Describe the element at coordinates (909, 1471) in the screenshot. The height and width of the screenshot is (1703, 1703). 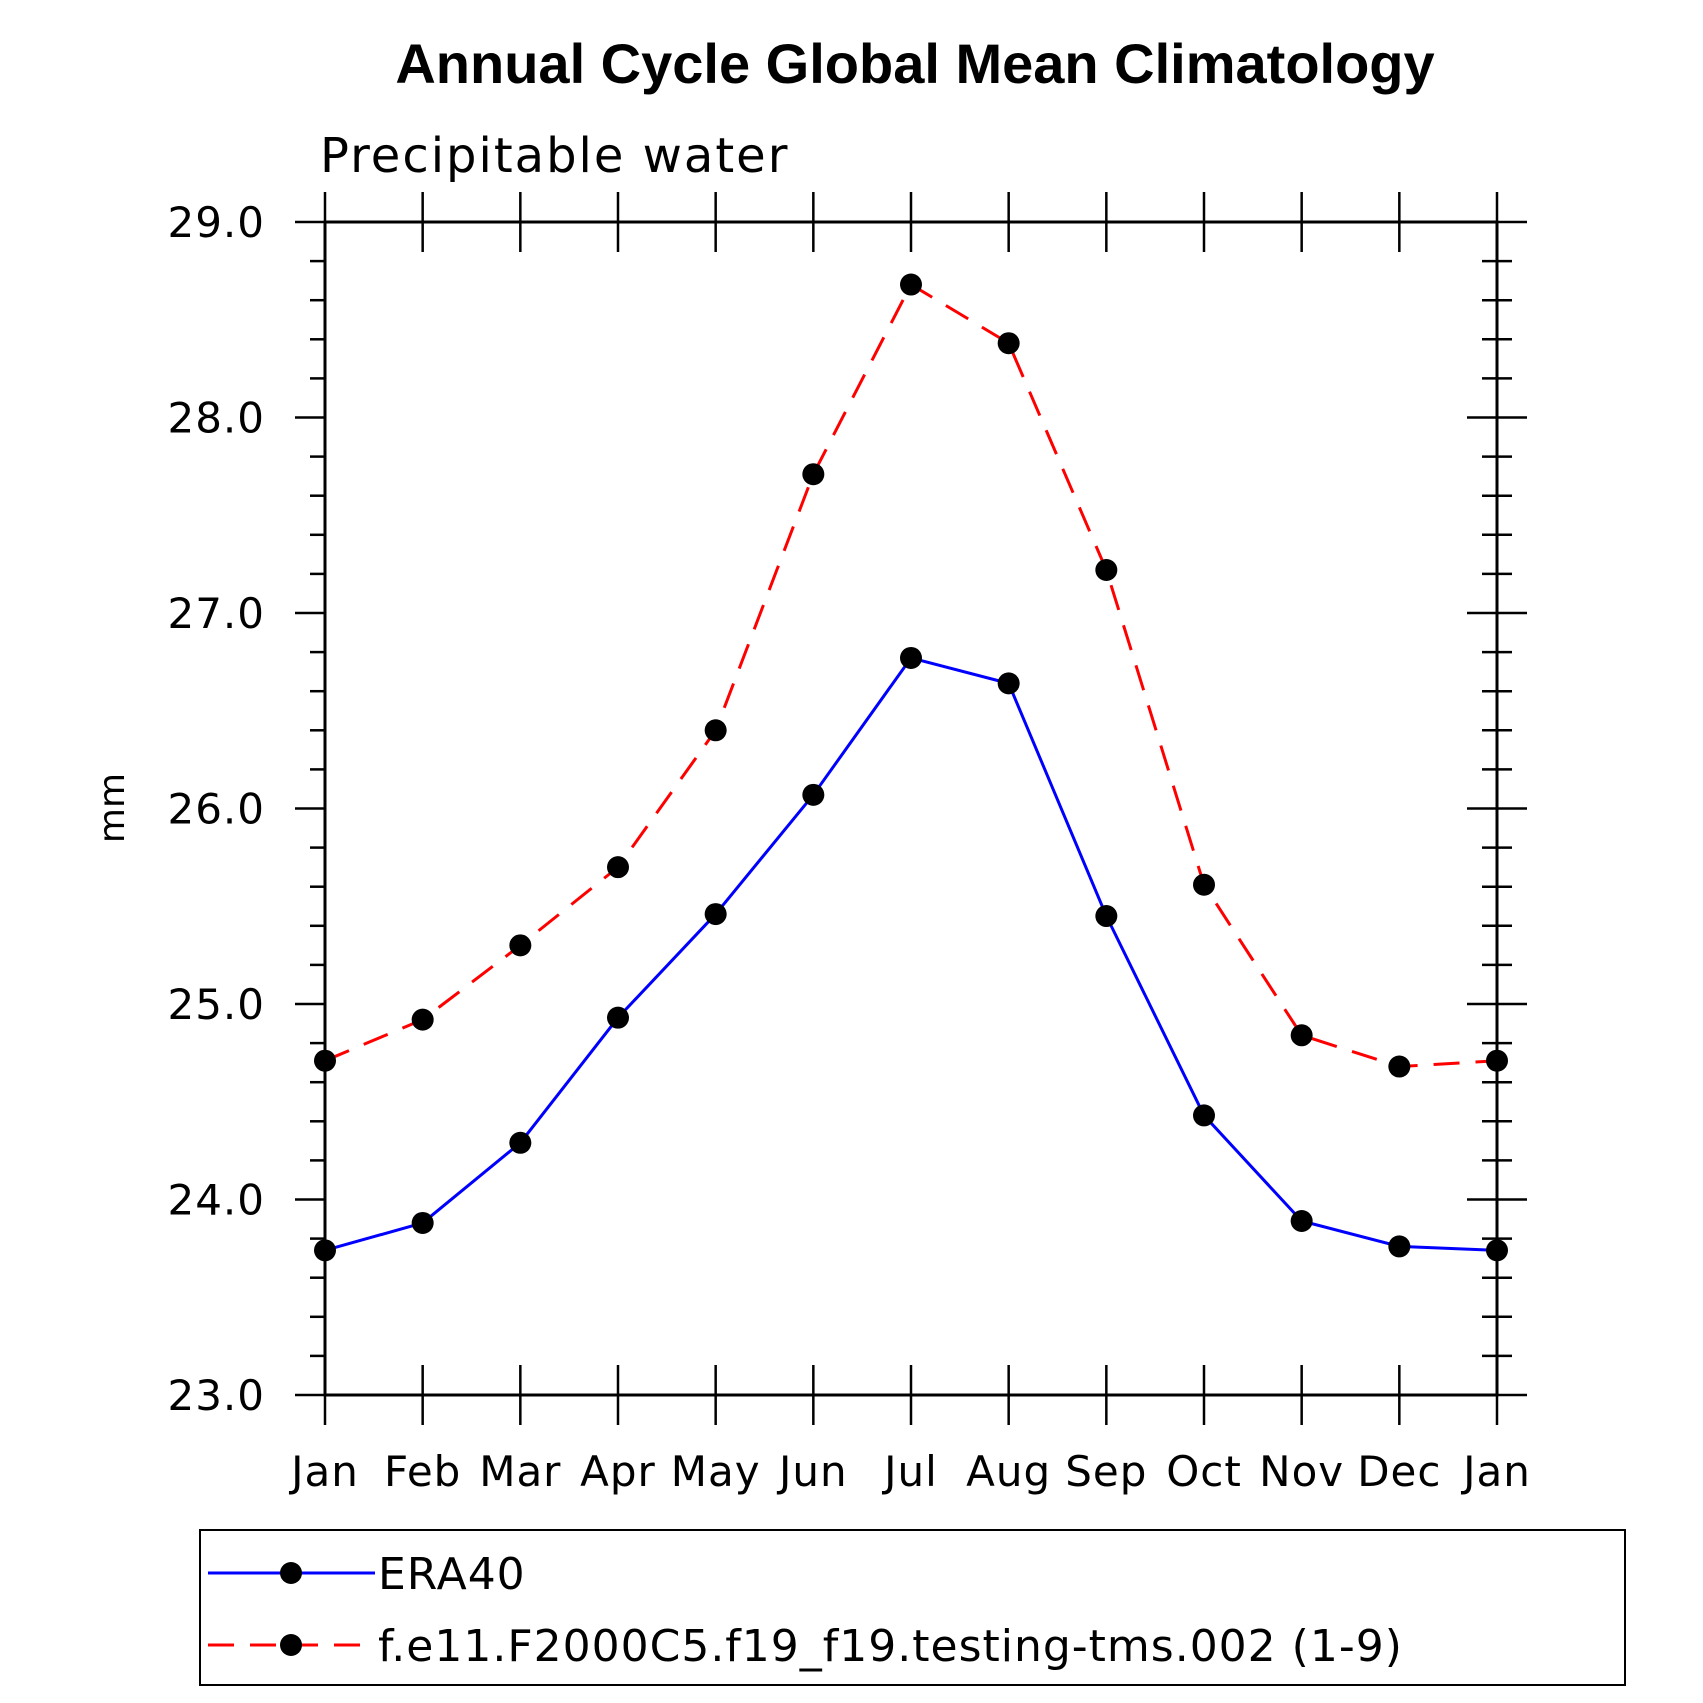
I see `x-tick-label: Jul` at that location.